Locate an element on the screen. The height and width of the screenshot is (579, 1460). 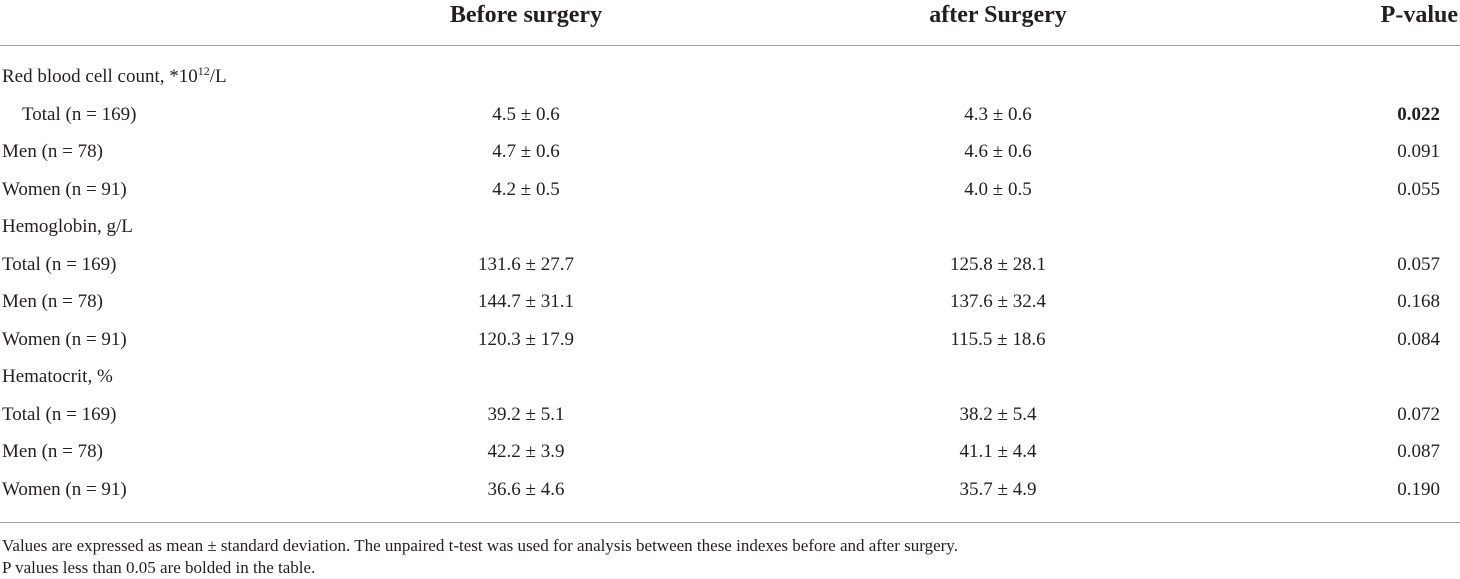
after-surgery-value: 41.1 ± 4.4 is located at coordinates (998, 451).